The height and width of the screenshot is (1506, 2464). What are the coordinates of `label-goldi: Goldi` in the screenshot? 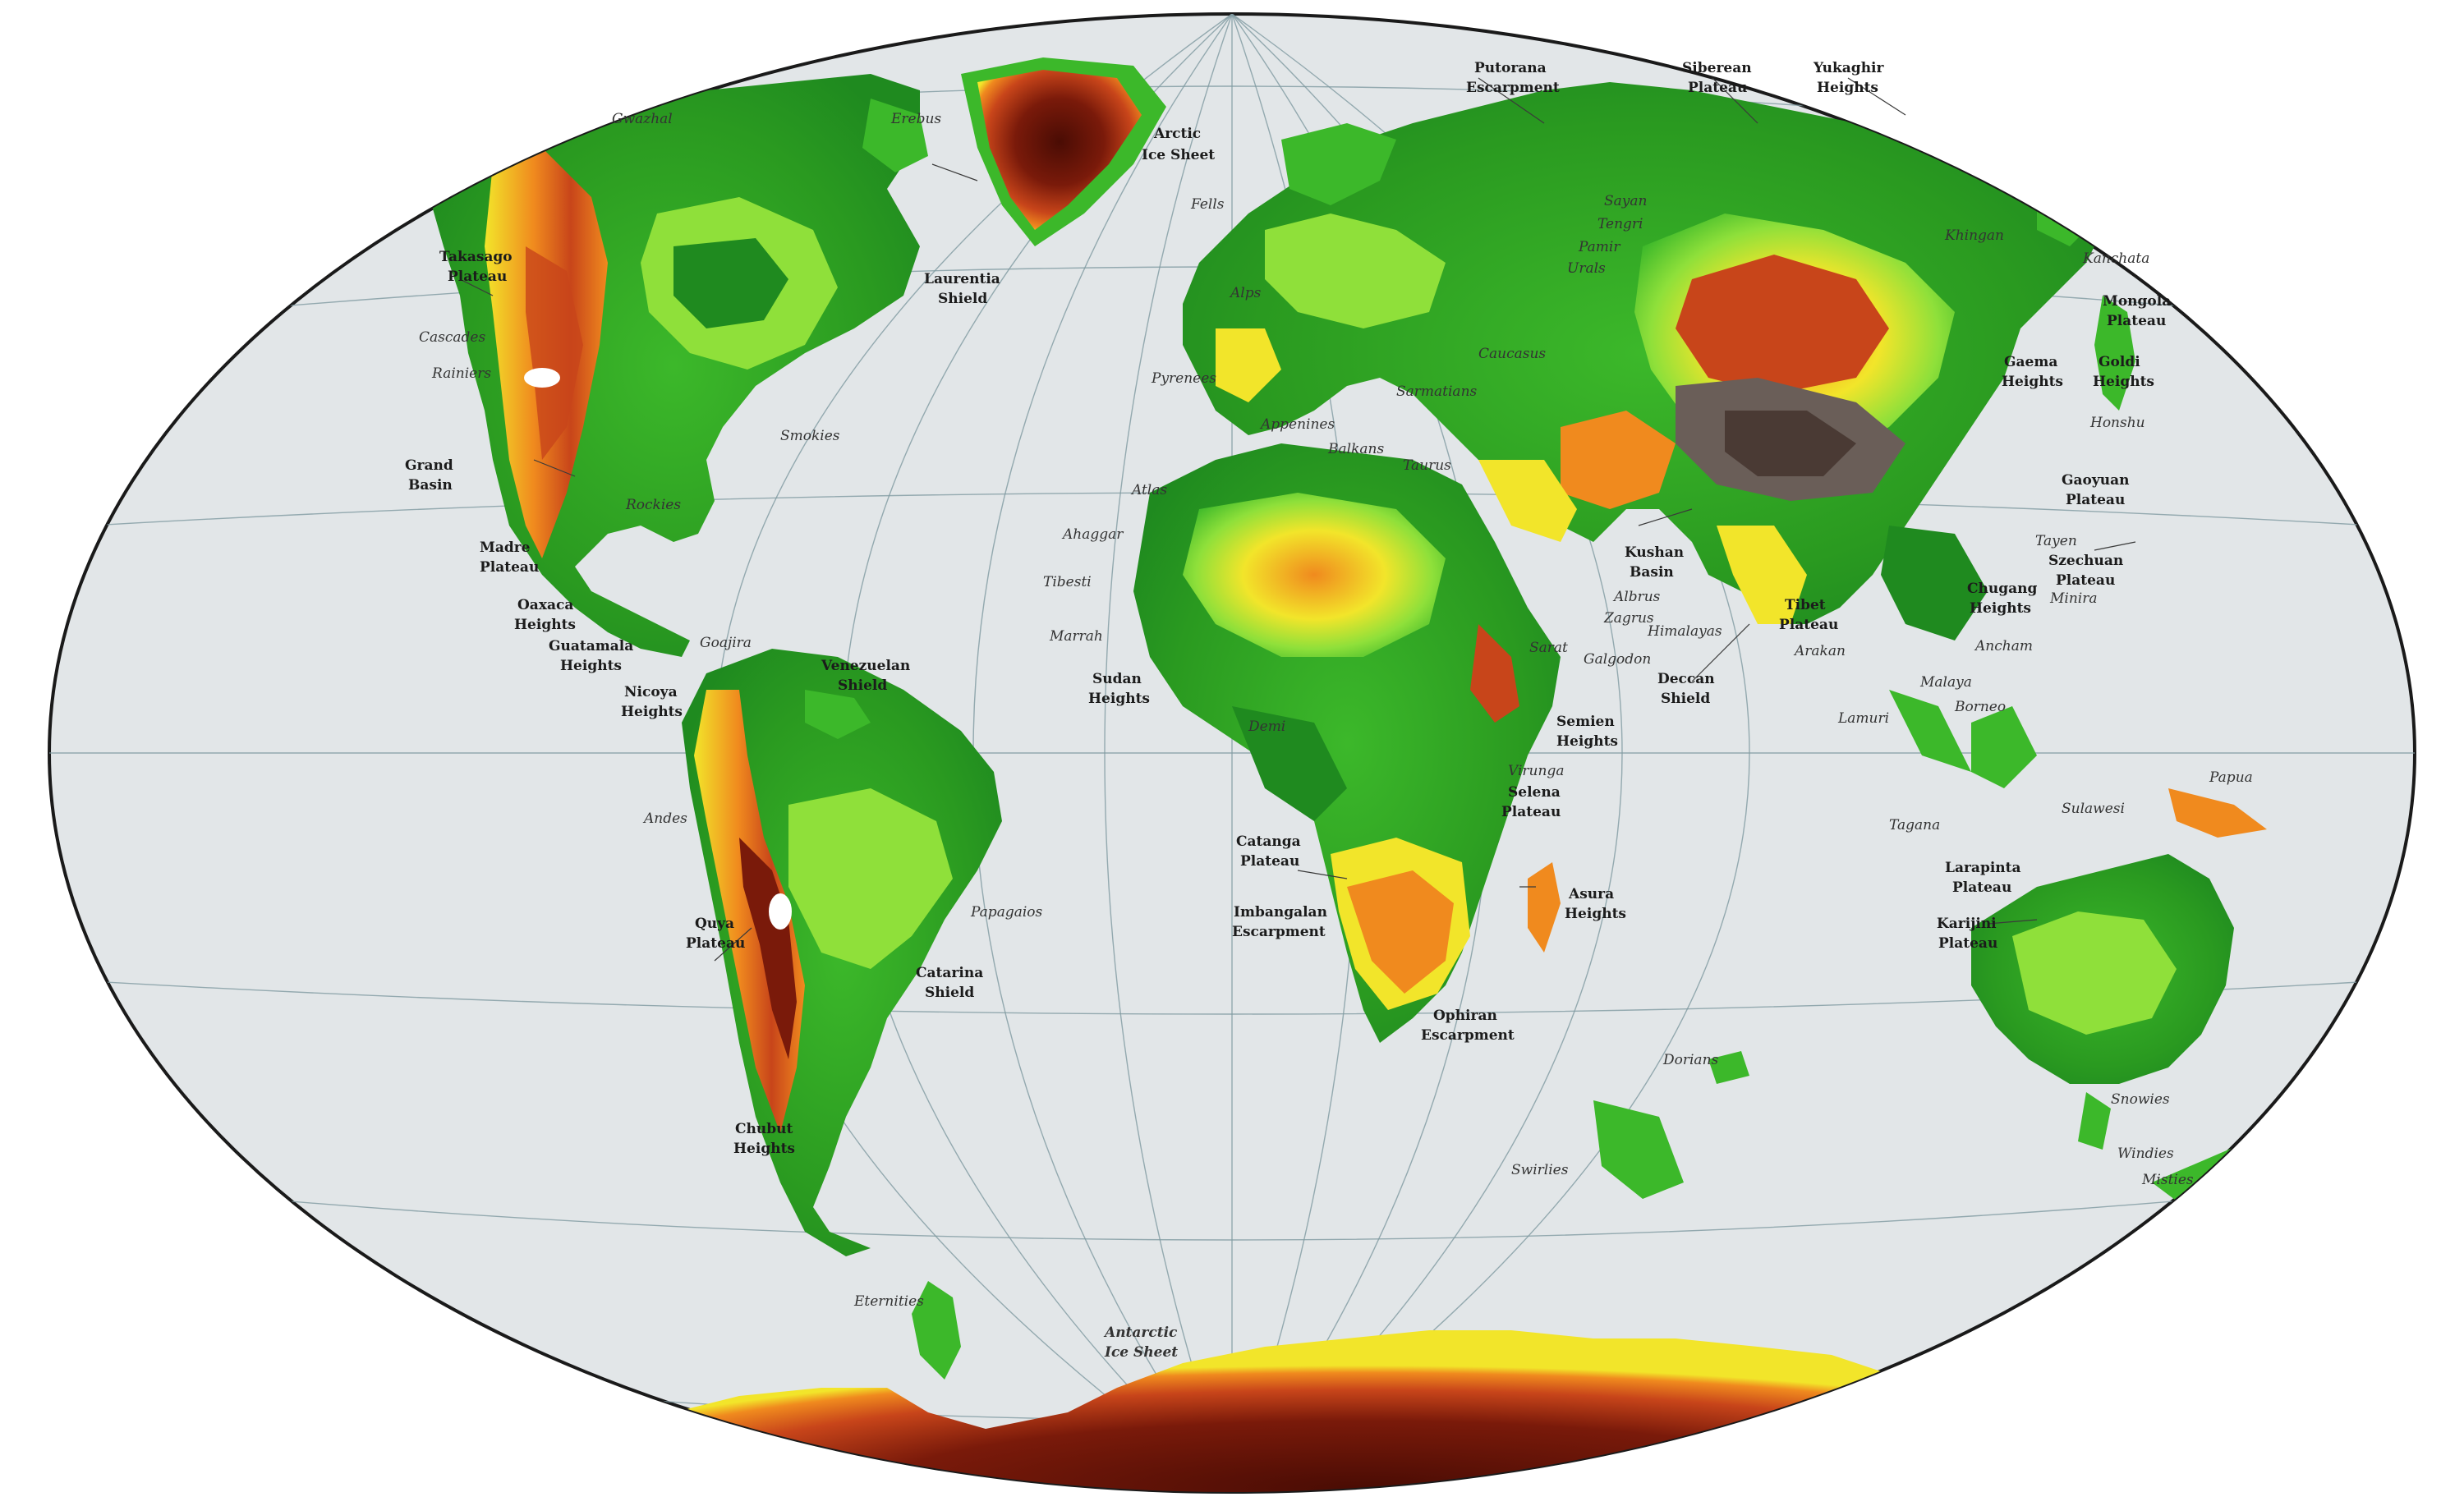 It's located at (2119, 362).